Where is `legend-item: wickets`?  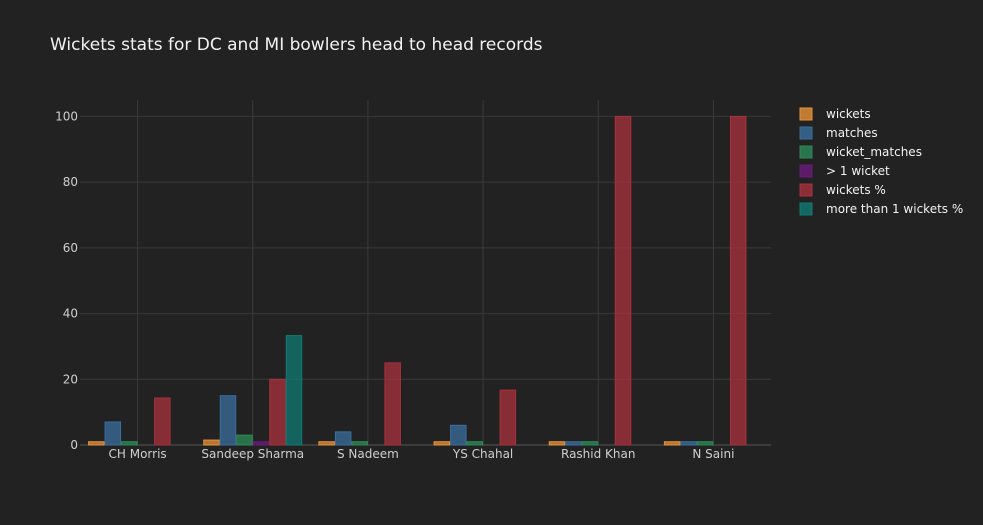
legend-item: wickets is located at coordinates (835, 114).